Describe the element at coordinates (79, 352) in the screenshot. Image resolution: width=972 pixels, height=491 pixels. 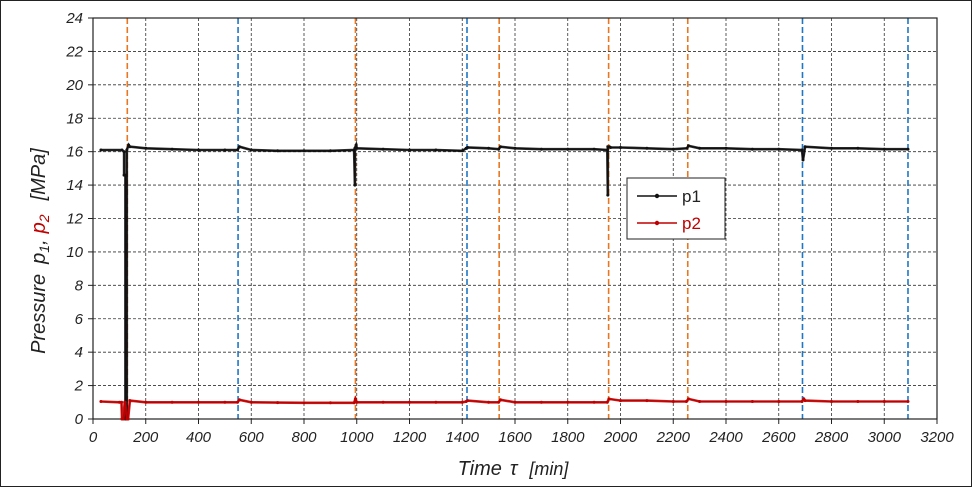
I see `y-tick-label: 4` at that location.